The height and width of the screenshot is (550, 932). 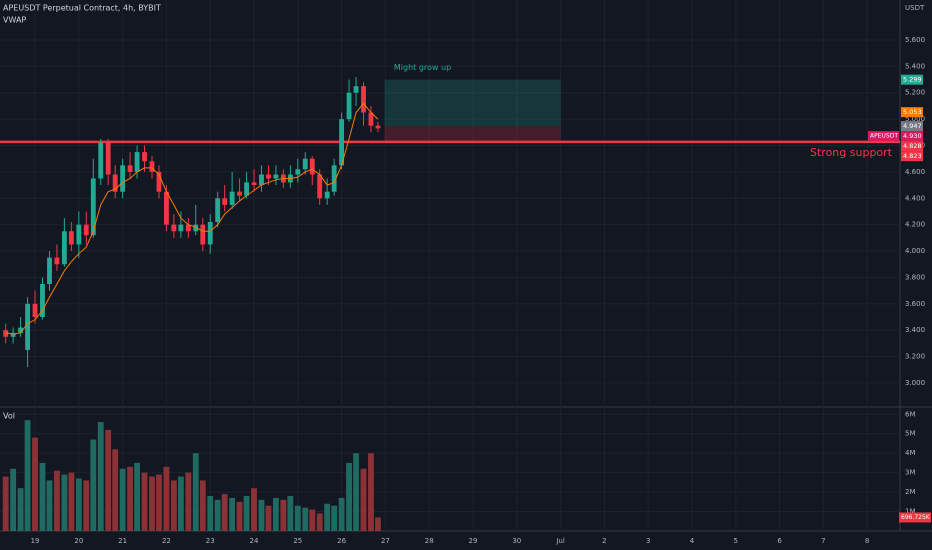 What do you see at coordinates (912, 126) in the screenshot?
I see `price-badge-label: 4.947` at bounding box center [912, 126].